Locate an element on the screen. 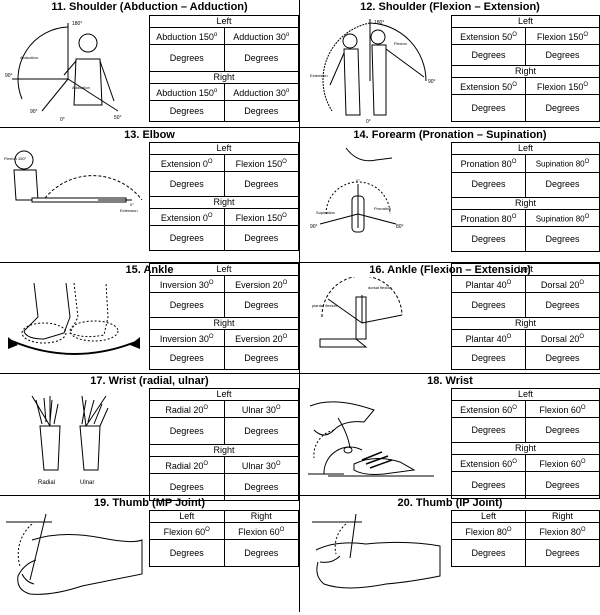 This screenshot has width=600, height=615. right-value-2: Eversion 20O is located at coordinates (261, 338).